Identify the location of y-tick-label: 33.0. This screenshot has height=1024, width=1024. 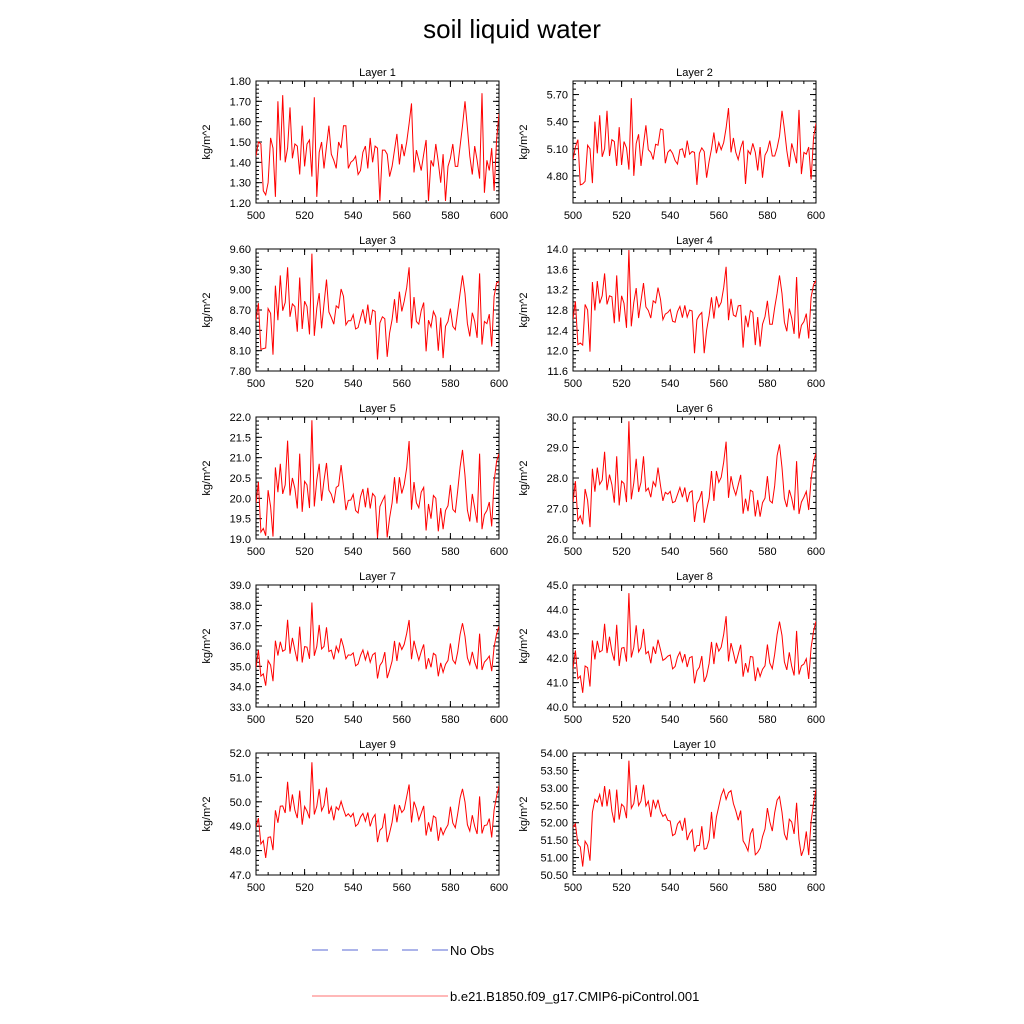
(240, 708).